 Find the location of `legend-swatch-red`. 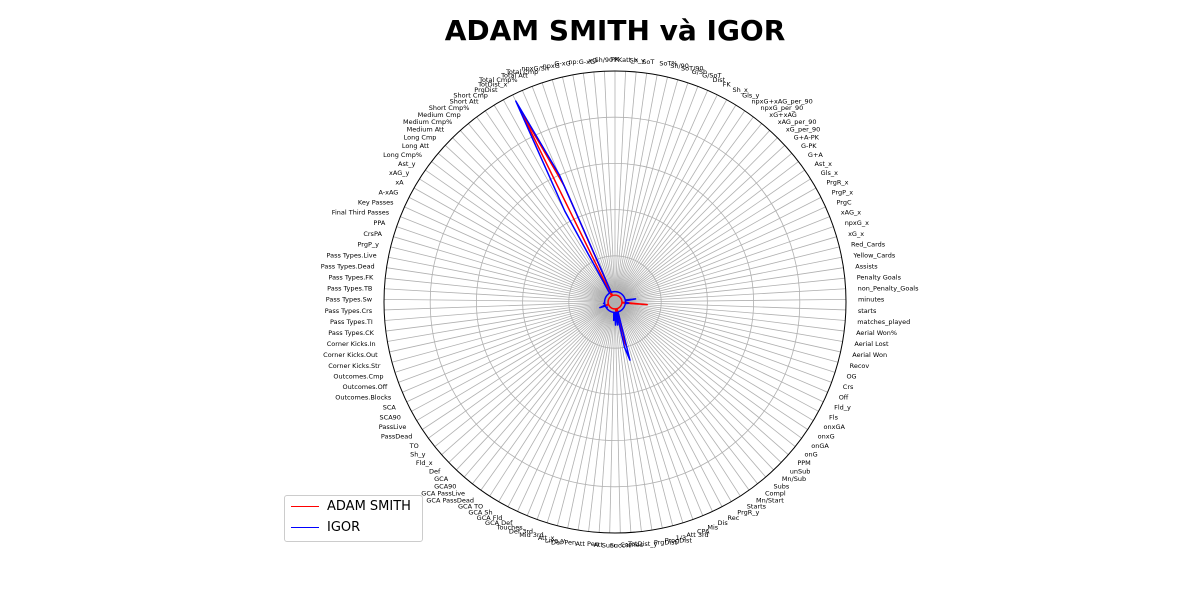

legend-swatch-red is located at coordinates (305, 506).